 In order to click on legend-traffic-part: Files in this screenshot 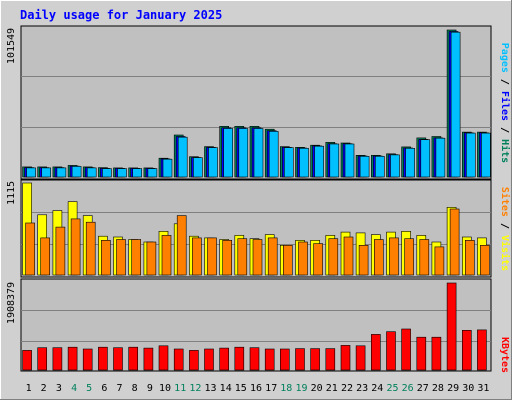, I will do `click(505, 106)`.